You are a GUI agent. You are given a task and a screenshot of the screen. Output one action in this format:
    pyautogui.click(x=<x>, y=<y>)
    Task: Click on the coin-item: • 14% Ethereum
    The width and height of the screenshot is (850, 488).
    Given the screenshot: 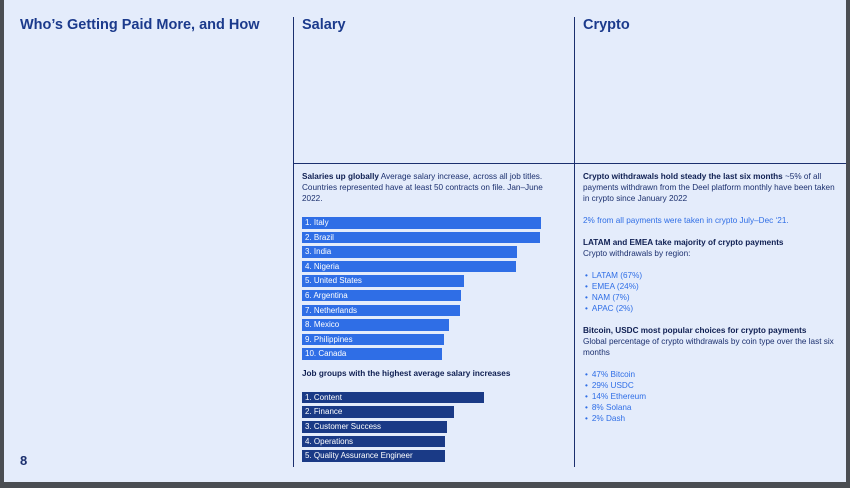 What is the action you would take?
    pyautogui.click(x=712, y=396)
    